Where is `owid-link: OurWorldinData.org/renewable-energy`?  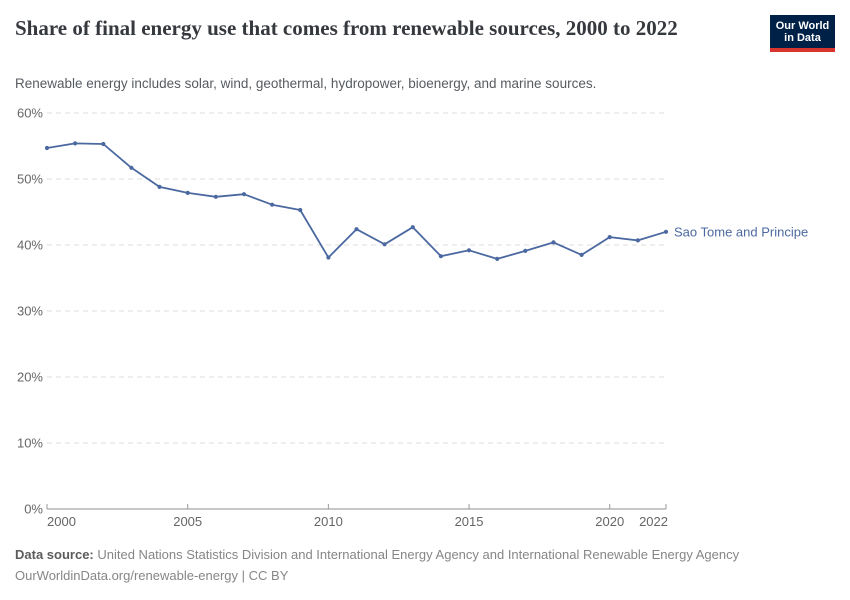
owid-link: OurWorldinData.org/renewable-energy is located at coordinates (127, 575).